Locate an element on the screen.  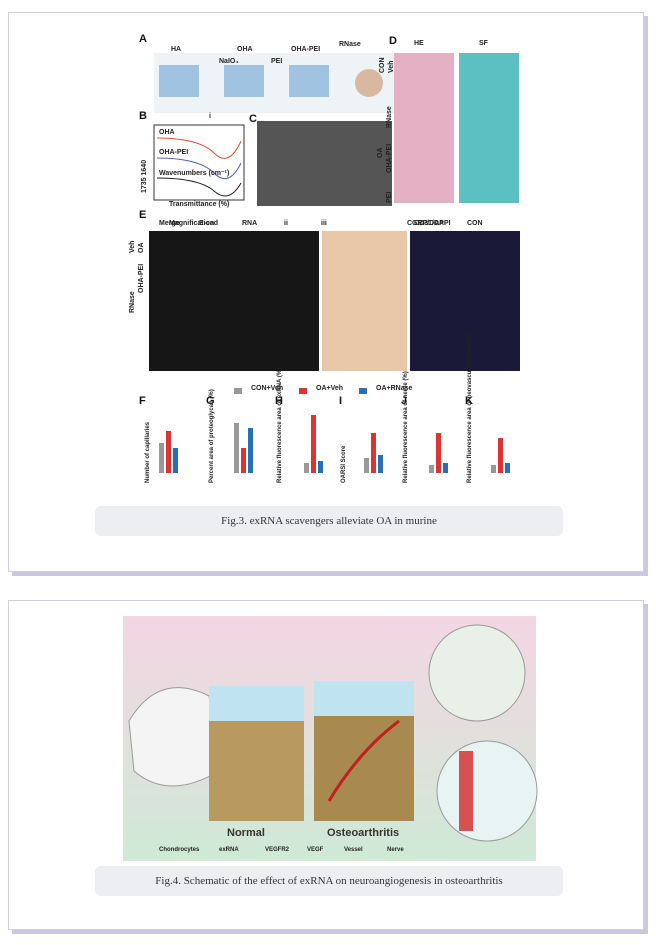
figure-label: OHA is located at coordinates (245, 49).